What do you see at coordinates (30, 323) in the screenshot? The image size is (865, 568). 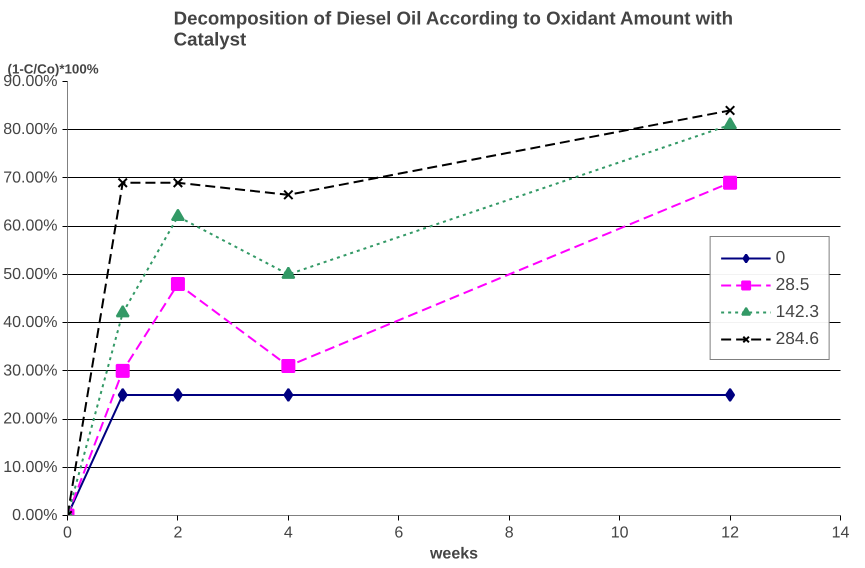 I see `y-tick-label: 40.00%` at bounding box center [30, 323].